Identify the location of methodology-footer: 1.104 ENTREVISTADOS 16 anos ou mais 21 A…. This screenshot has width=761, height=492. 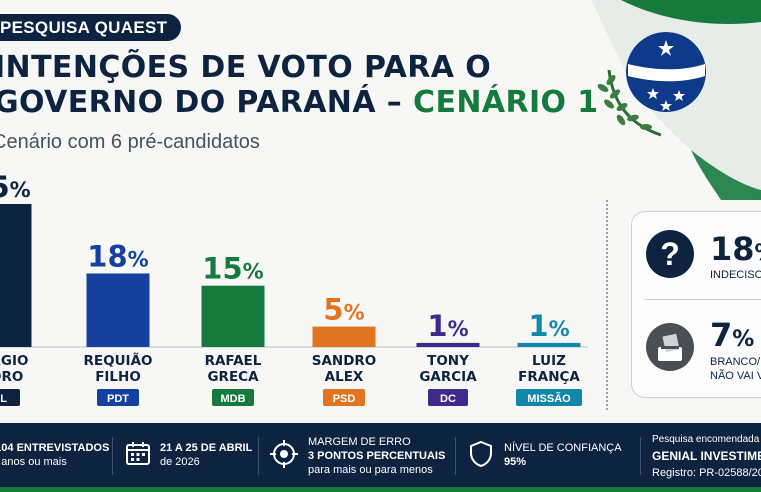
(380, 457).